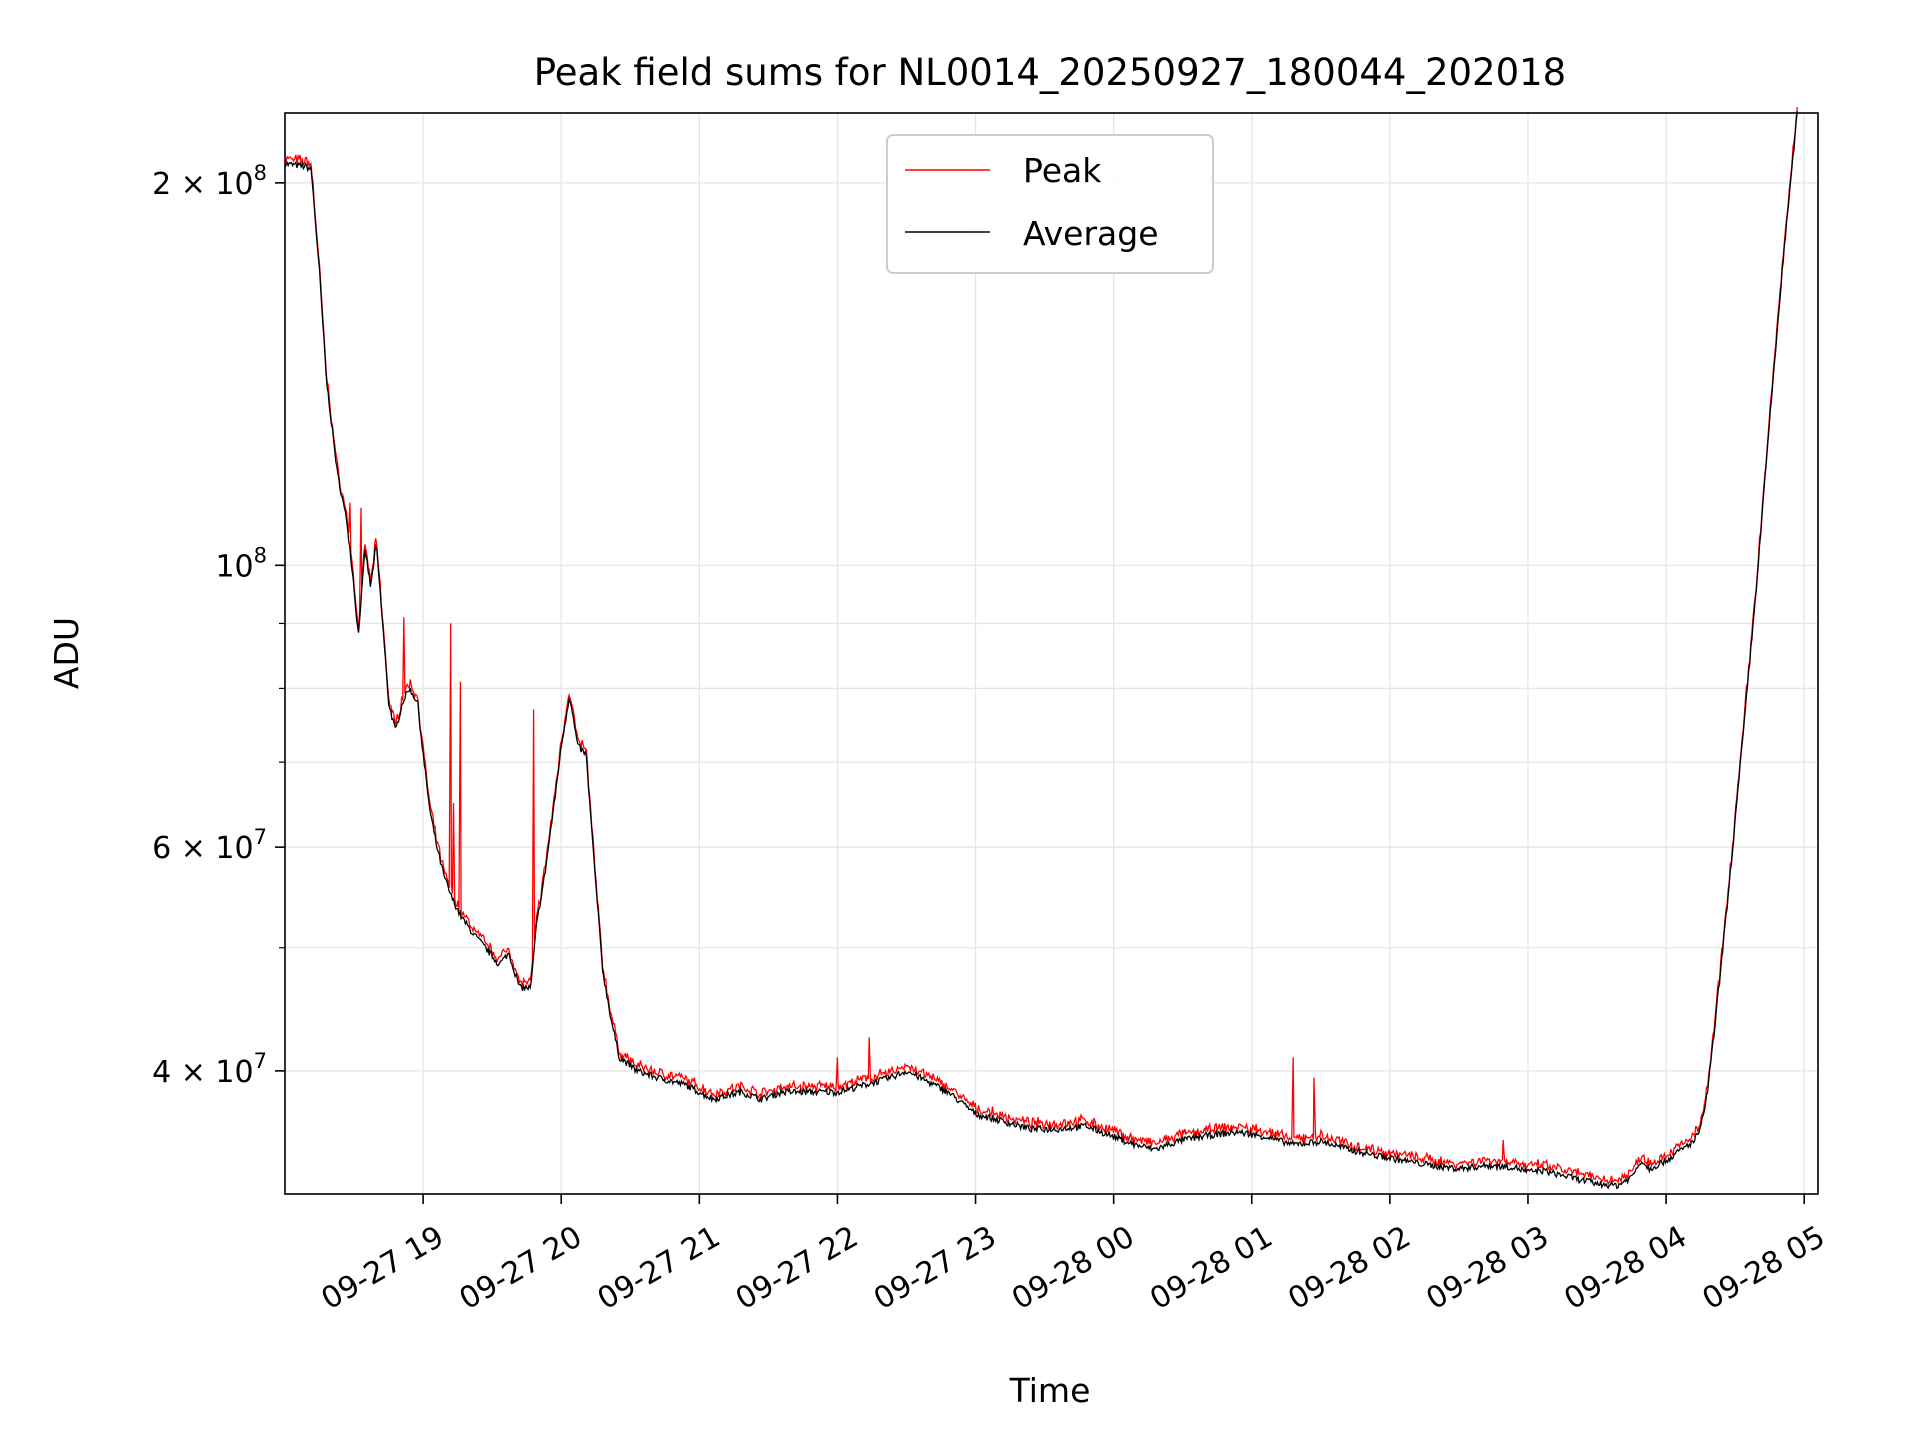 This screenshot has height=1440, width=1920. Describe the element at coordinates (202, 848) in the screenshot. I see `y-tick-label-base: 6 × 10` at that location.